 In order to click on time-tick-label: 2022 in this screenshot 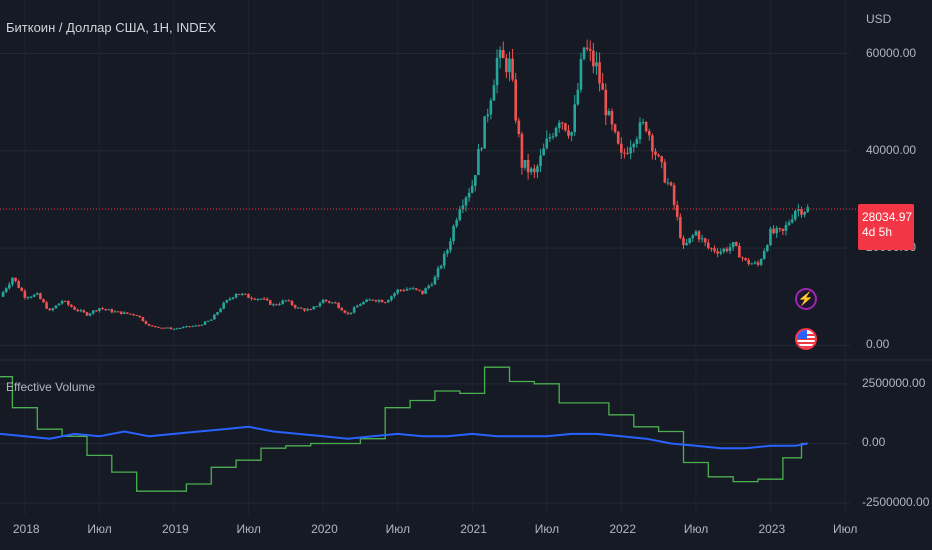, I will do `click(623, 529)`.